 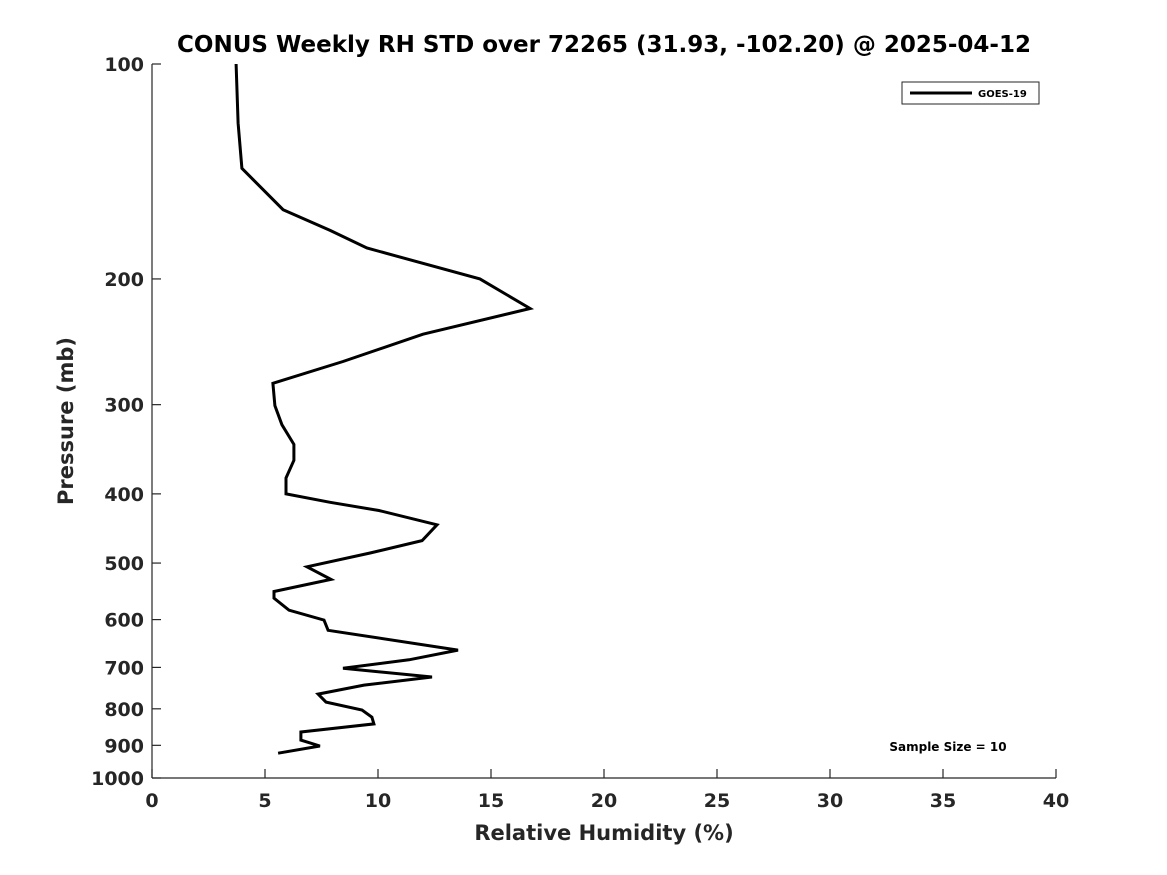 I want to click on x-tick-label: 40, so click(x=1056, y=801).